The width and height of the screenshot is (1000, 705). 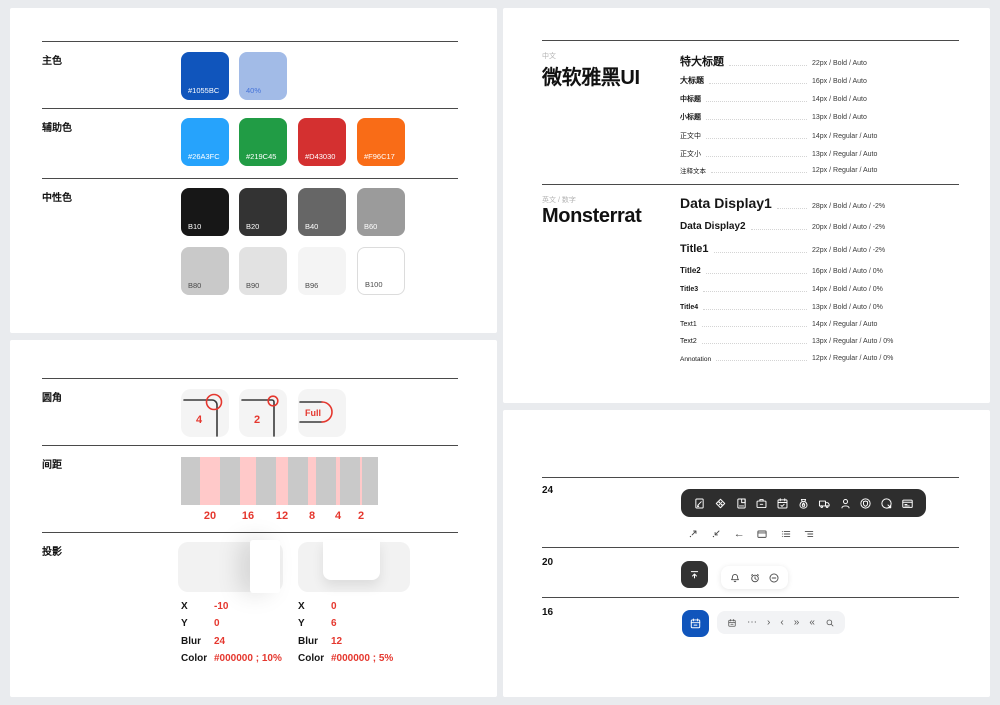 I want to click on type-row: Title2 16px / Bold / Auto / 0%, so click(x=801, y=269).